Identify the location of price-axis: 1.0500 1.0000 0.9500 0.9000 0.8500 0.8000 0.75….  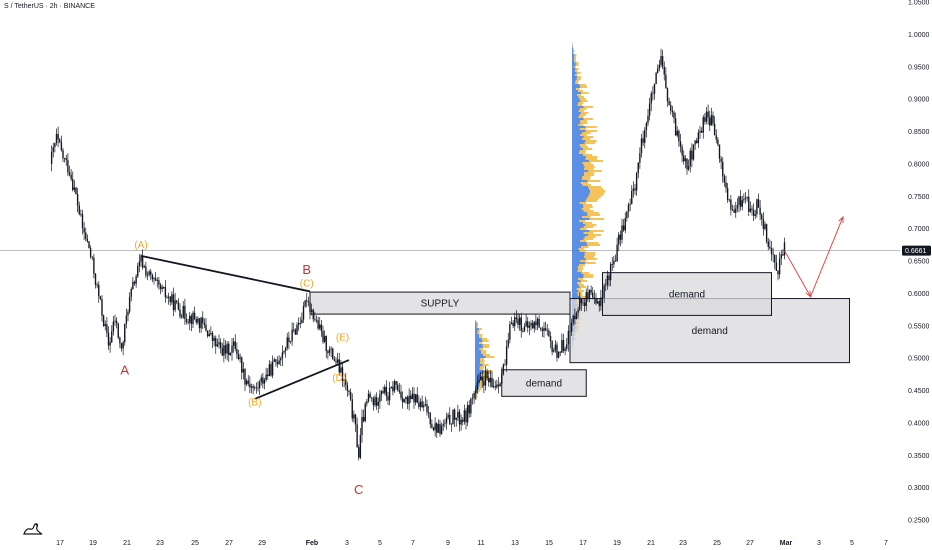
(916, 262).